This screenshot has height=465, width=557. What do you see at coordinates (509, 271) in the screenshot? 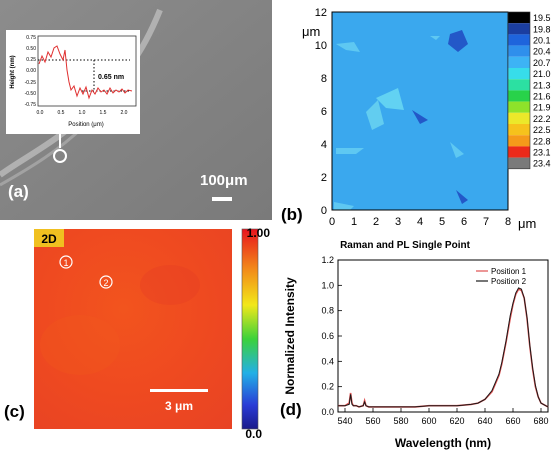
I see `legend-entry-1: Position 1` at bounding box center [509, 271].